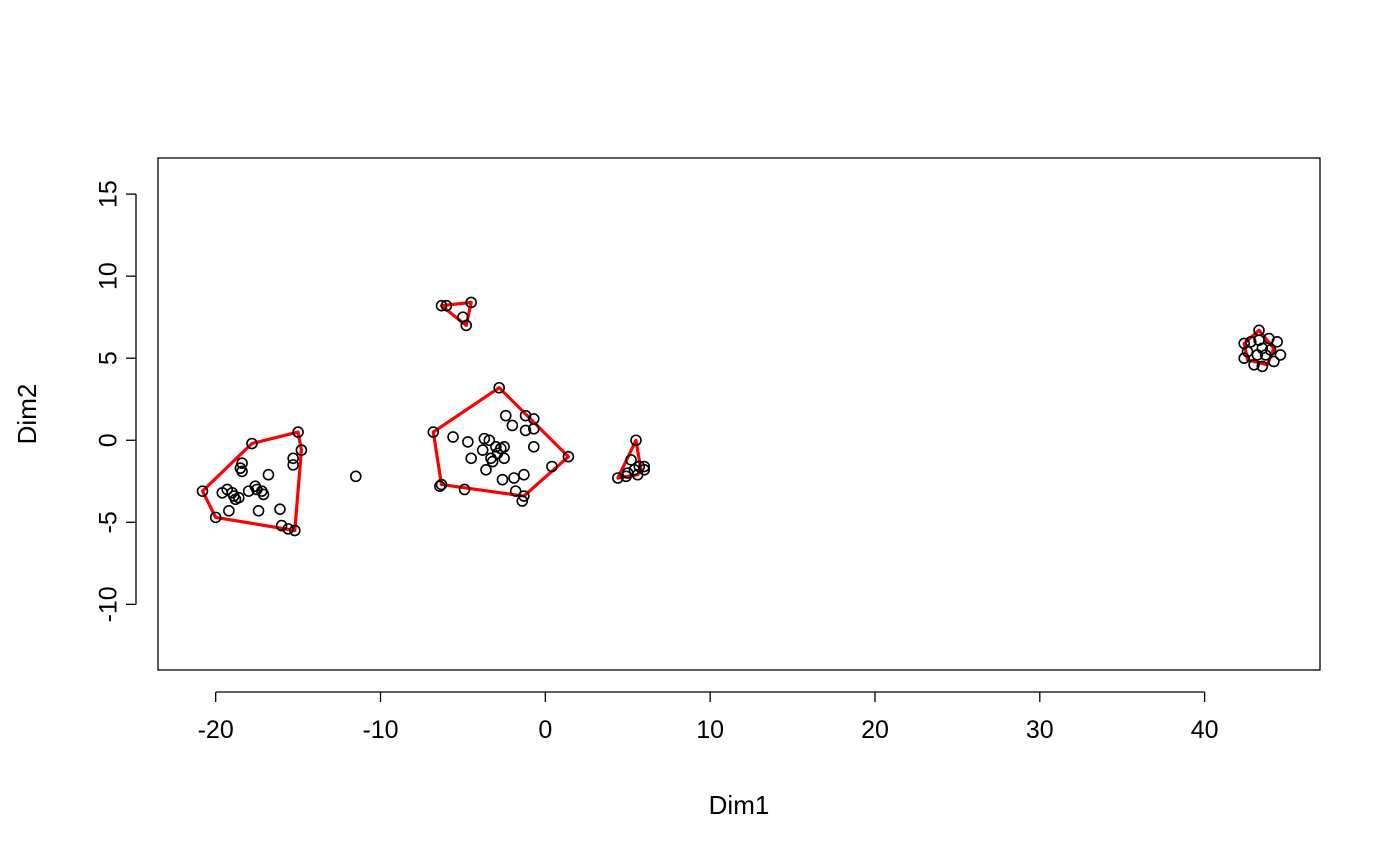 The image size is (1400, 866). I want to click on x-tick-label: -20, so click(216, 730).